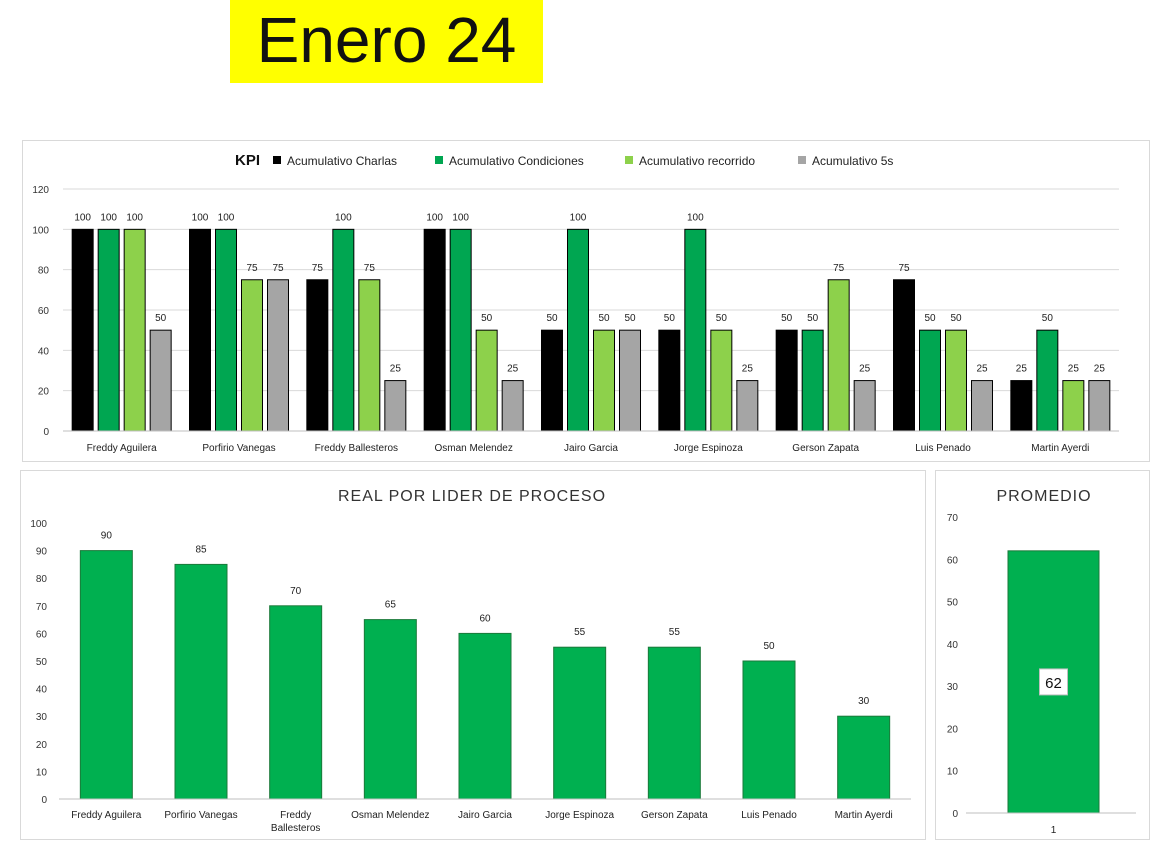 The width and height of the screenshot is (1174, 856). Describe the element at coordinates (356, 448) in the screenshot. I see `x-tick-label: Freddy Ballesteros` at that location.